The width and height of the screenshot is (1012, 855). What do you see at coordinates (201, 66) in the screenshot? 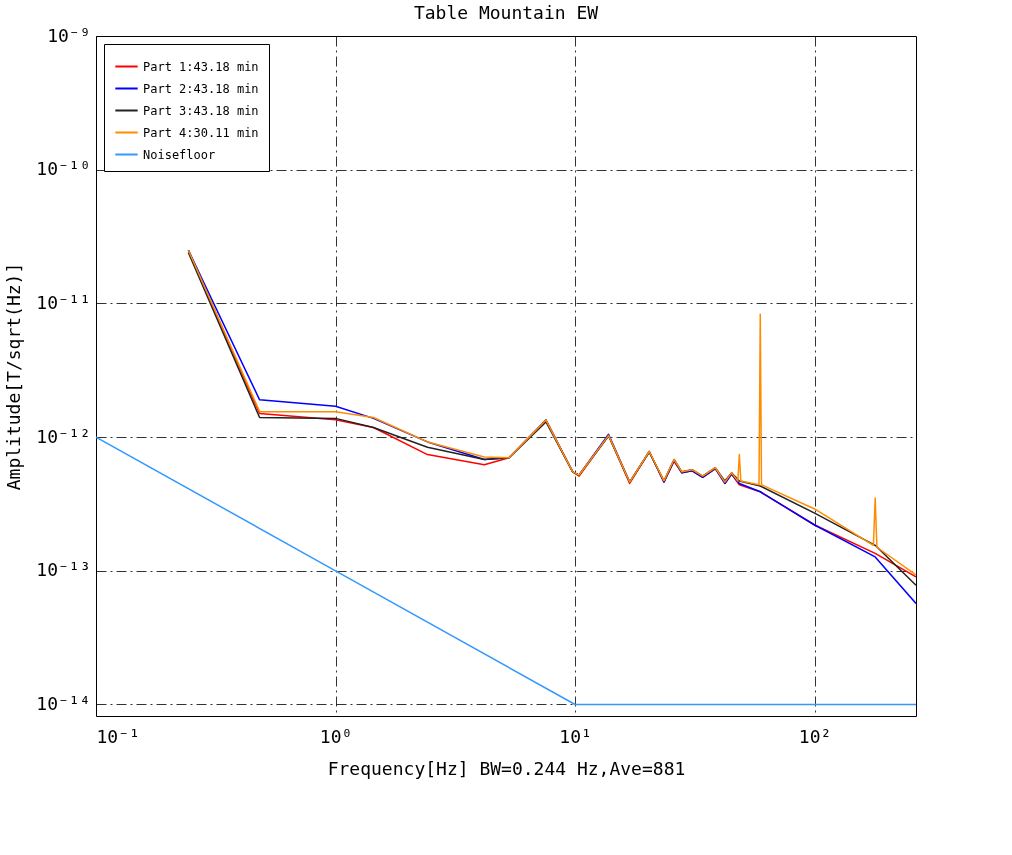
I see `legend-label: Part 1:43.18 min` at bounding box center [201, 66].